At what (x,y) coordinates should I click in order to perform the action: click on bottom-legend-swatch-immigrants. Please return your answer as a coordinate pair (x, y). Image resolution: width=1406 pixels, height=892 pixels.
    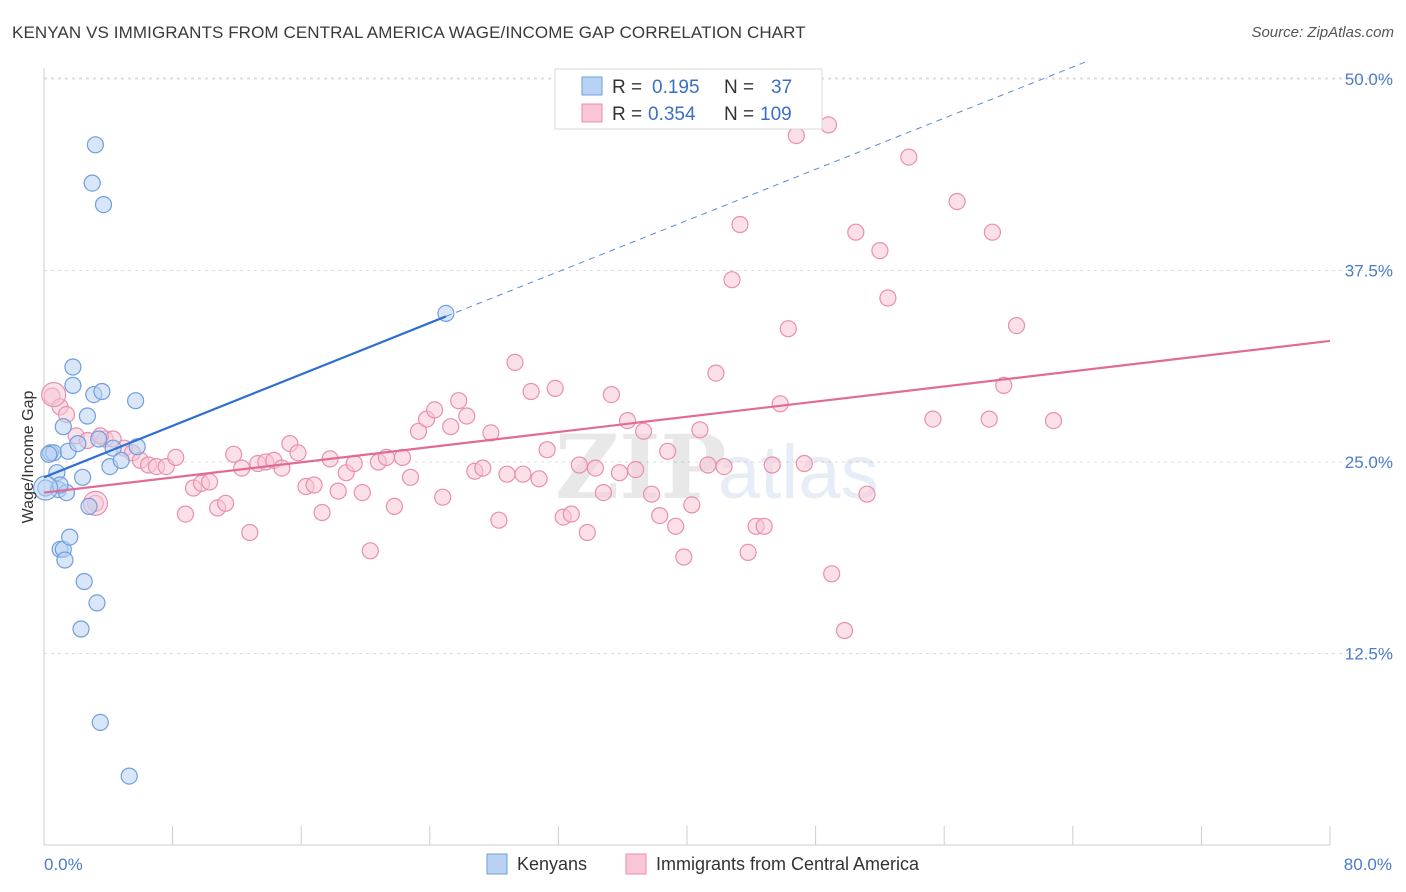
    Looking at the image, I should click on (636, 864).